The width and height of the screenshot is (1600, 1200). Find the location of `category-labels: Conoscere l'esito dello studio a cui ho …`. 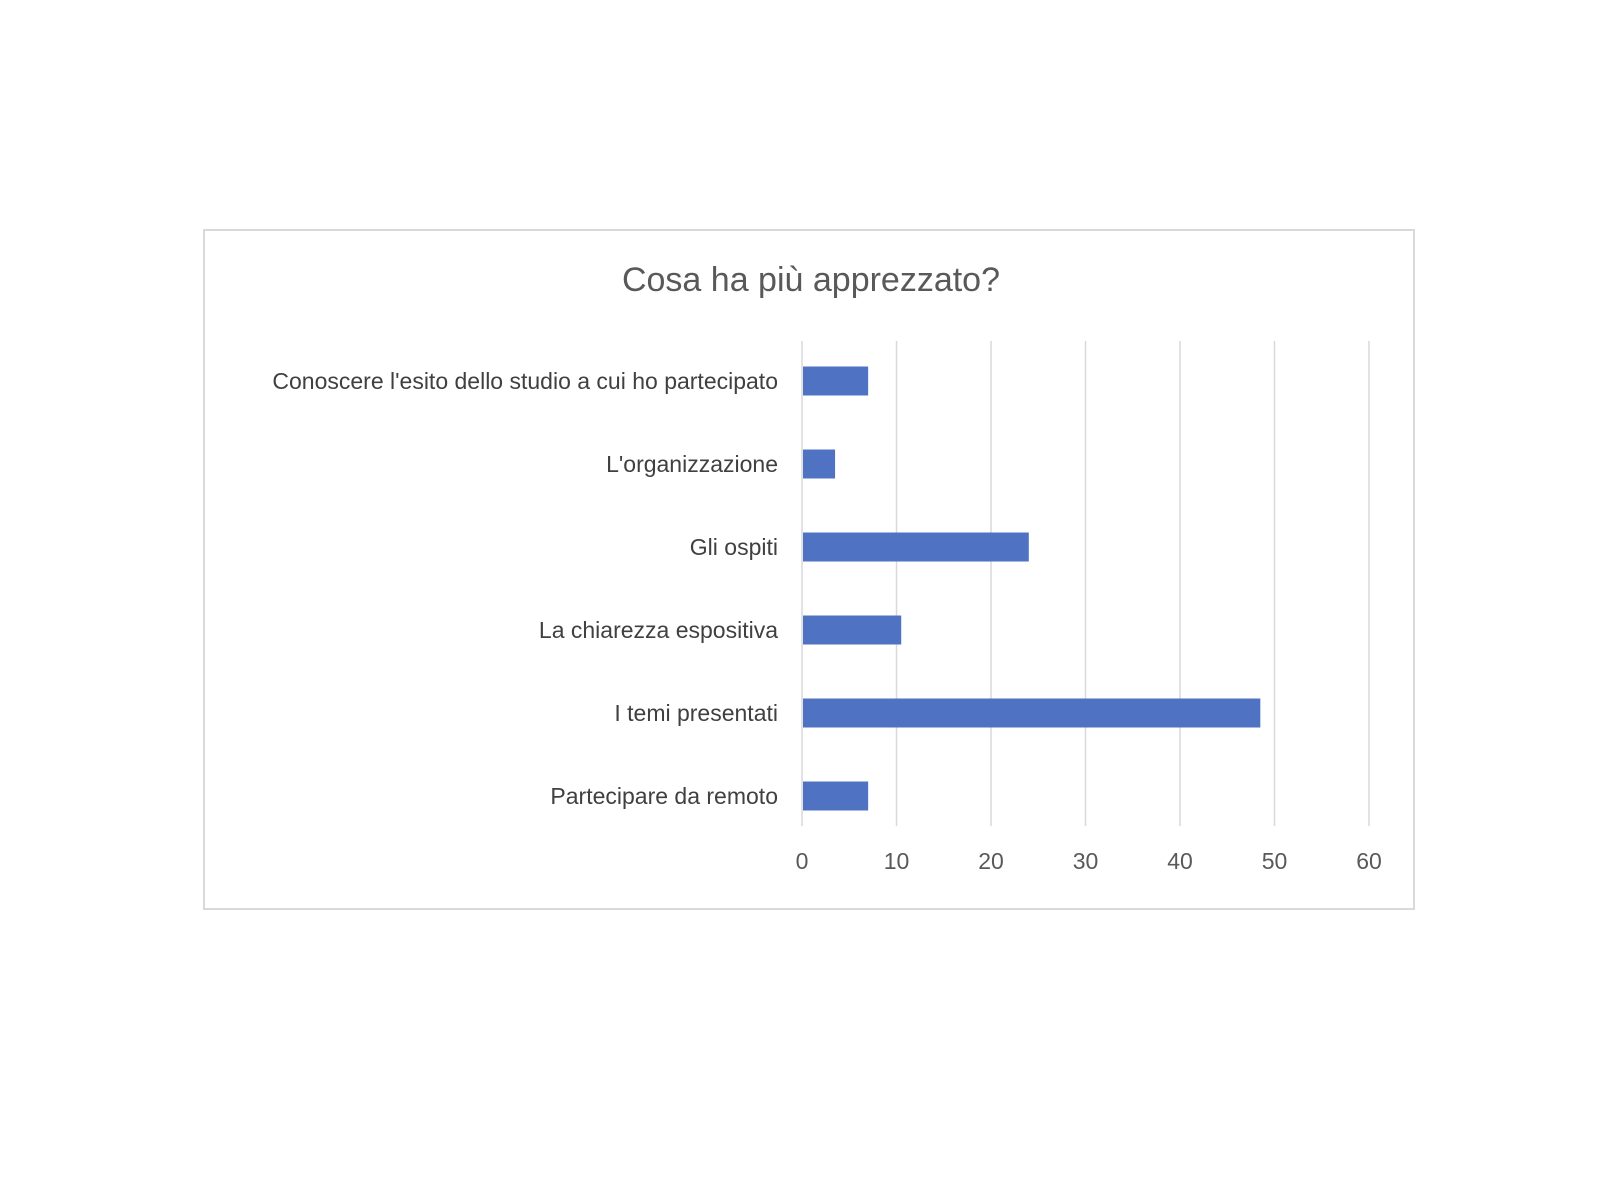

category-labels: Conoscere l'esito dello studio a cui ho … is located at coordinates (525, 588).